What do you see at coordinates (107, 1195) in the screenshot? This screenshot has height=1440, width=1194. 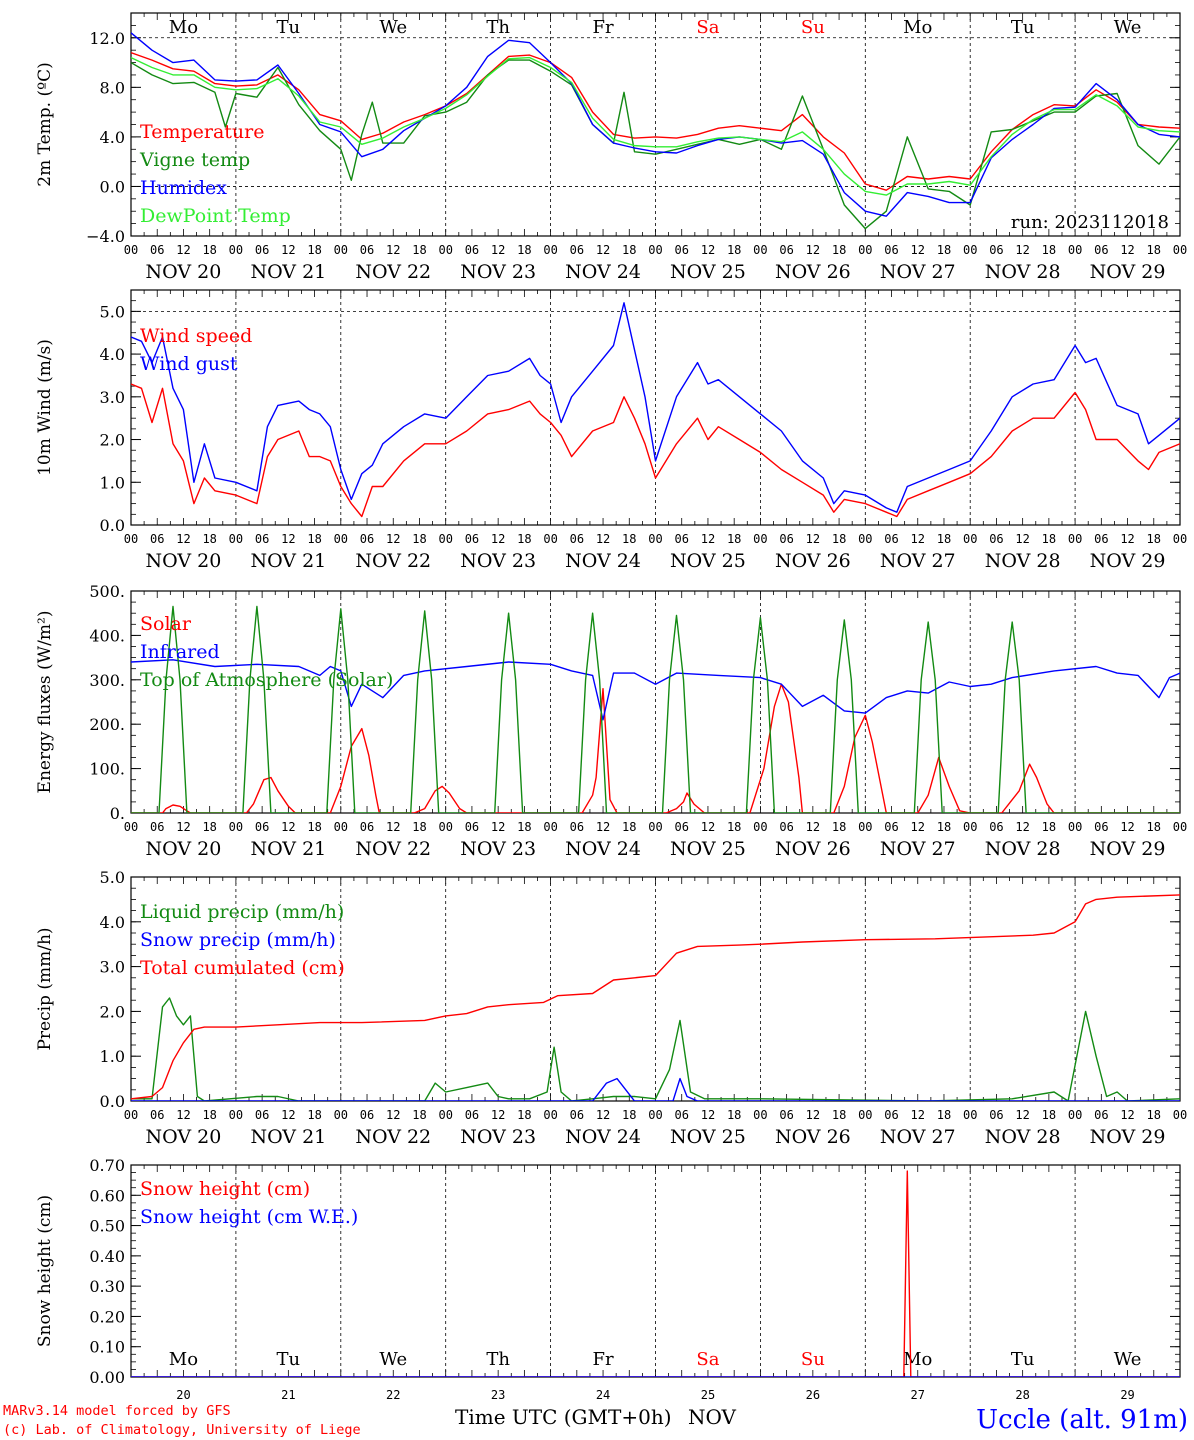 I see `snow-y-tick-label: 0.60` at bounding box center [107, 1195].